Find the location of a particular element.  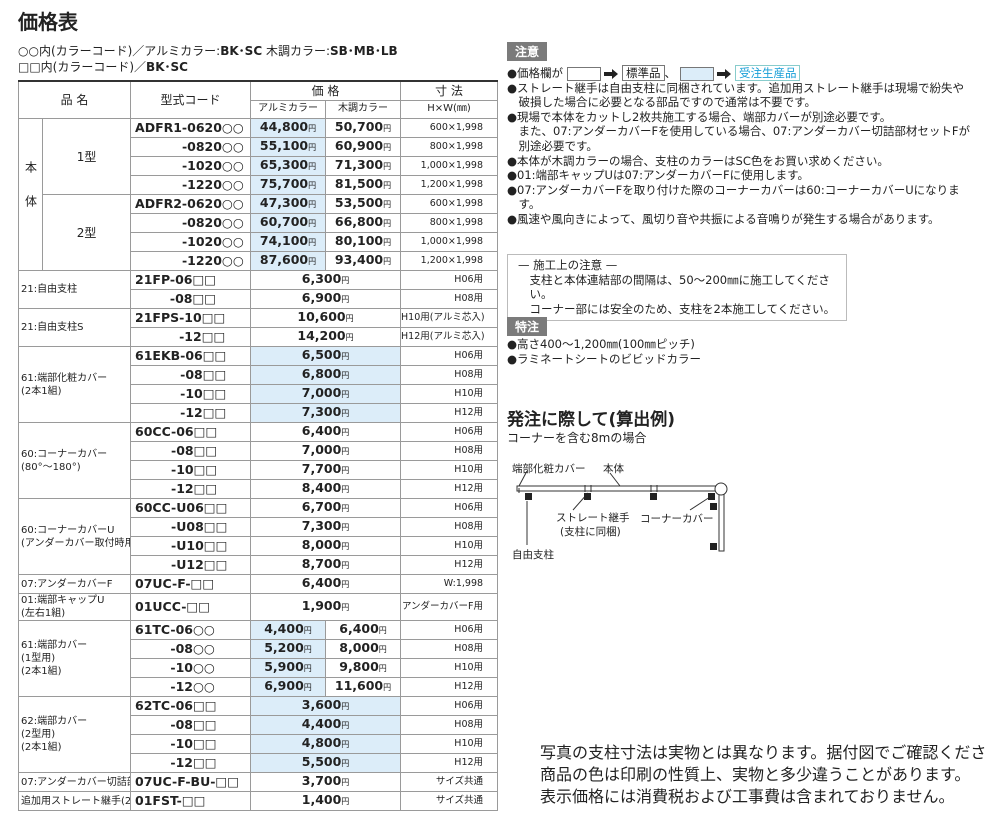

model-code: ADFR1-0620○○ is located at coordinates (189, 127).